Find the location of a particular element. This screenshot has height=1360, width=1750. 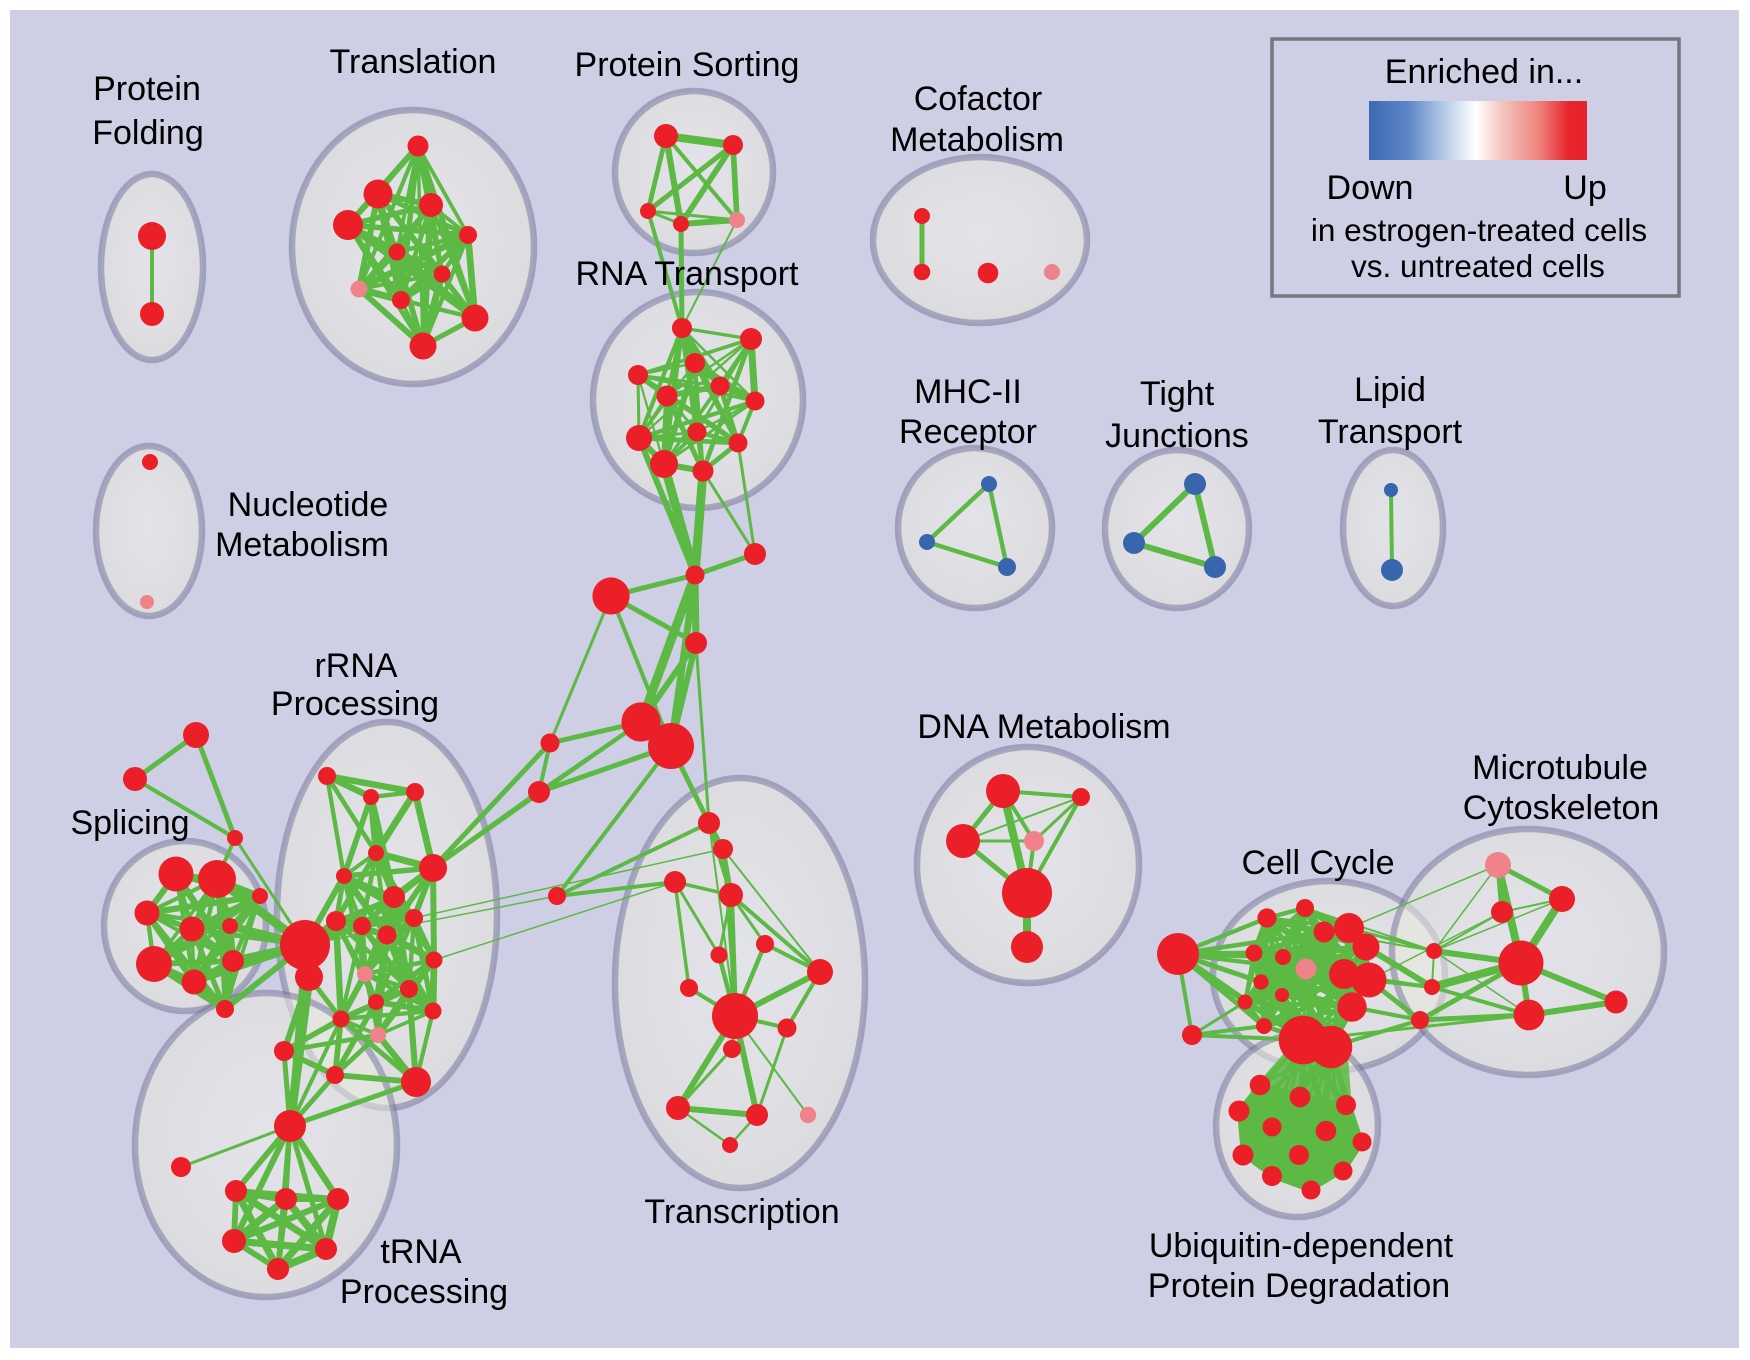

svg-text: Junctions is located at coordinates (1177, 436).